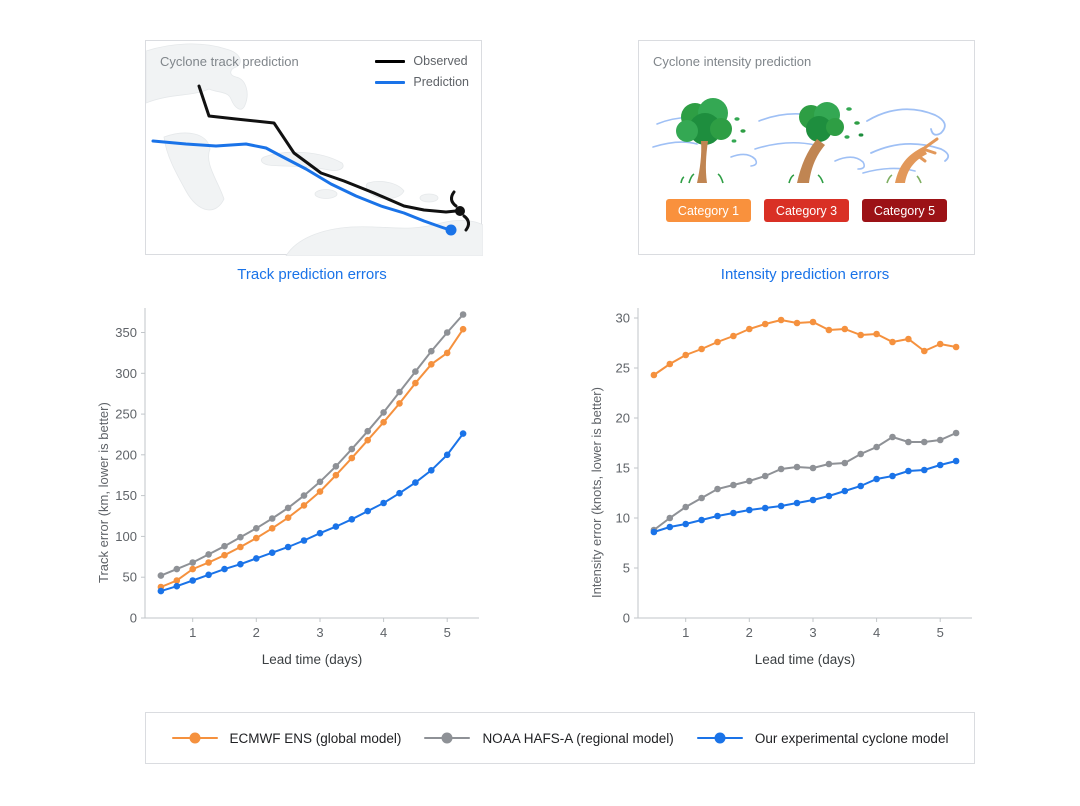  What do you see at coordinates (626, 618) in the screenshot?
I see `y-tick-label: 0` at bounding box center [626, 618].